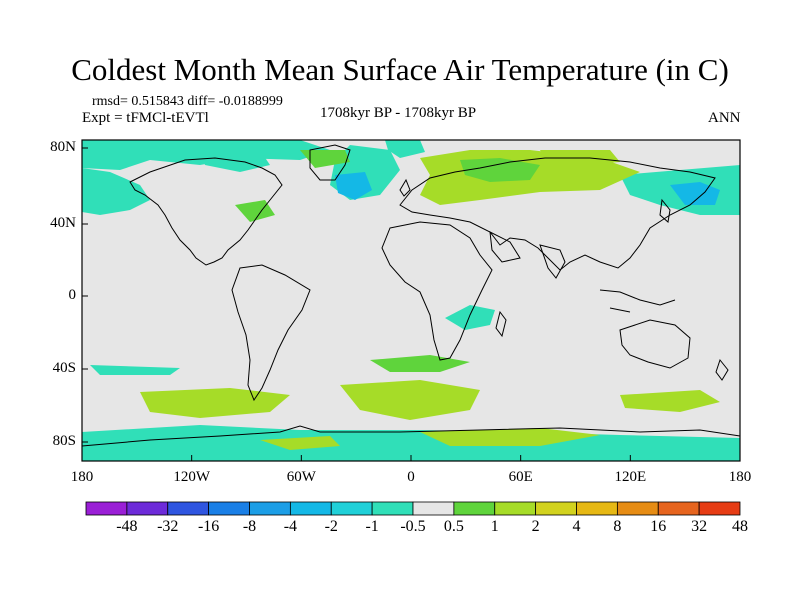  What do you see at coordinates (413, 526) in the screenshot?
I see `colorbar-label: -0.5` at bounding box center [413, 526].